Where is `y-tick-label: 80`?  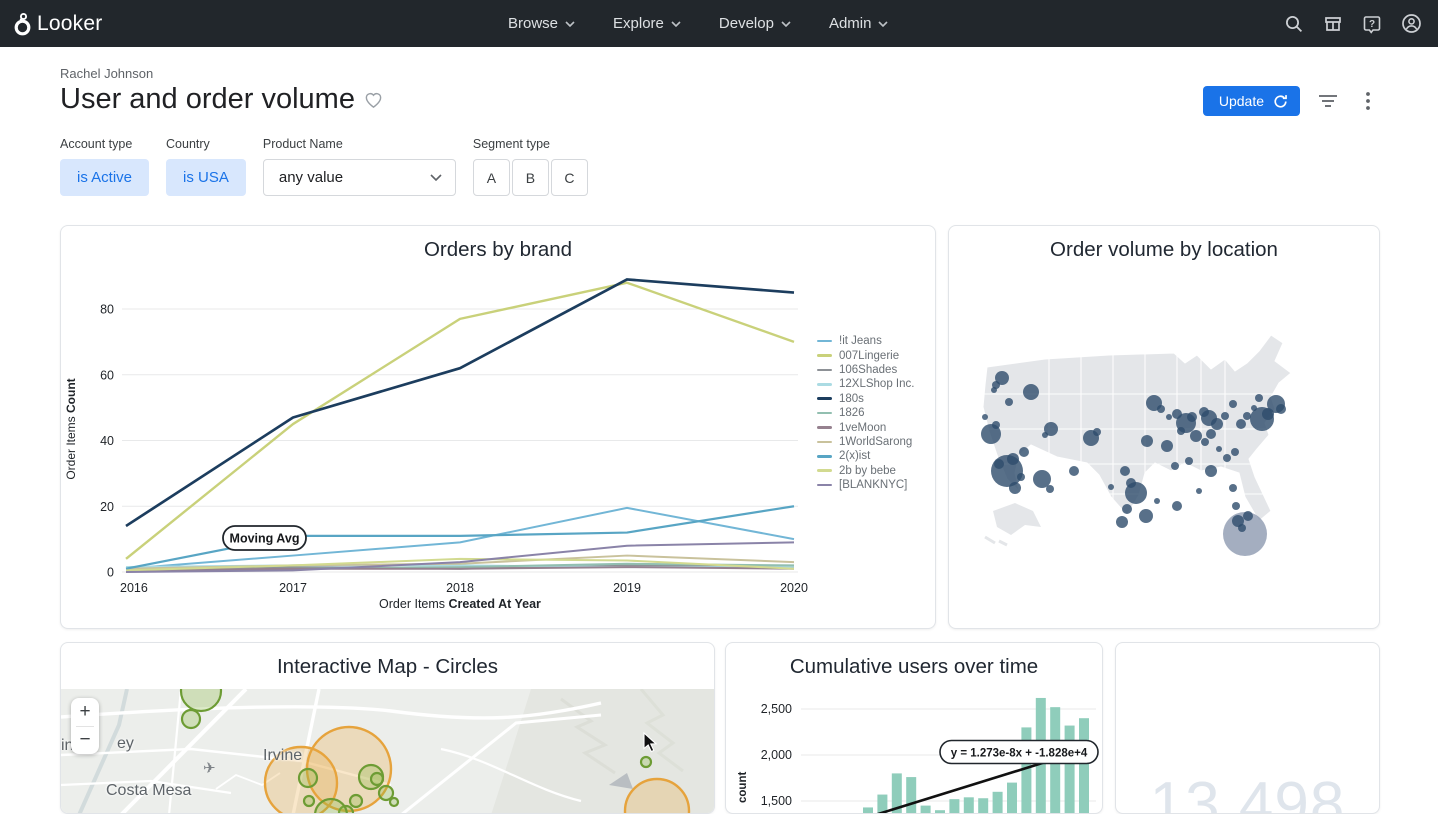 y-tick-label: 80 is located at coordinates (107, 310).